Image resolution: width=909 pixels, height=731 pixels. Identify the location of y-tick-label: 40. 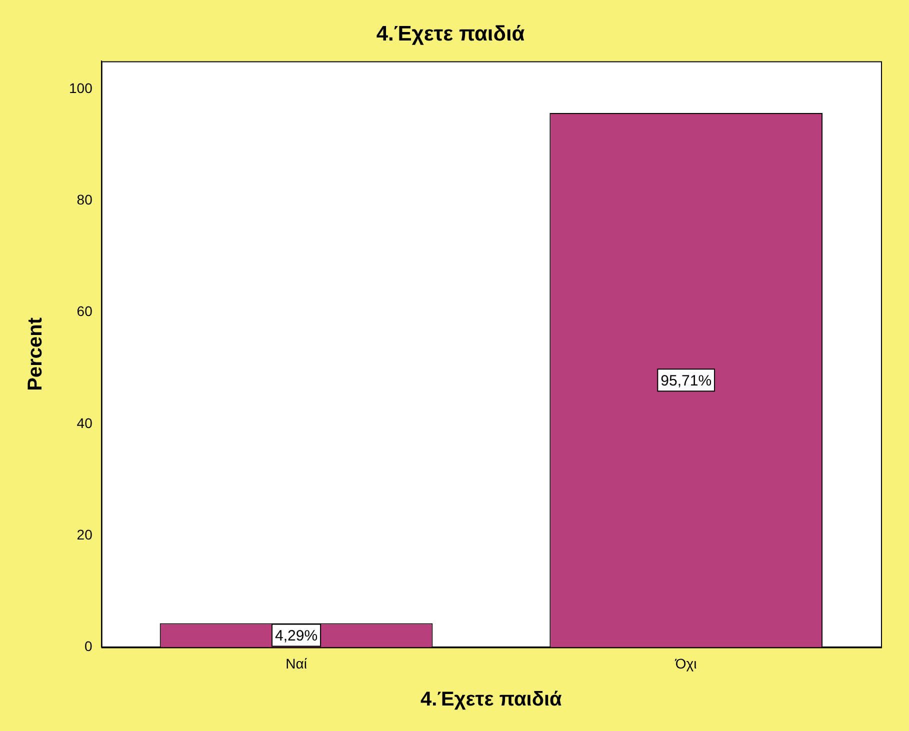
(84, 422).